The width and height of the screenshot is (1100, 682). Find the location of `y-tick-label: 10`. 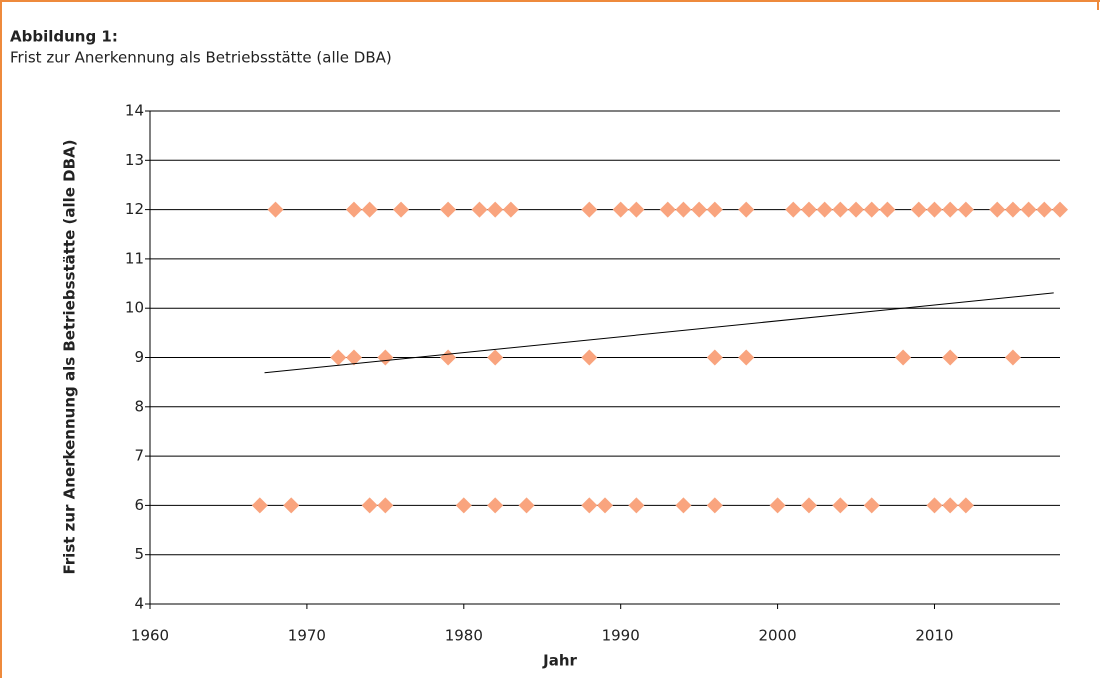

y-tick-label: 10 is located at coordinates (134, 308).